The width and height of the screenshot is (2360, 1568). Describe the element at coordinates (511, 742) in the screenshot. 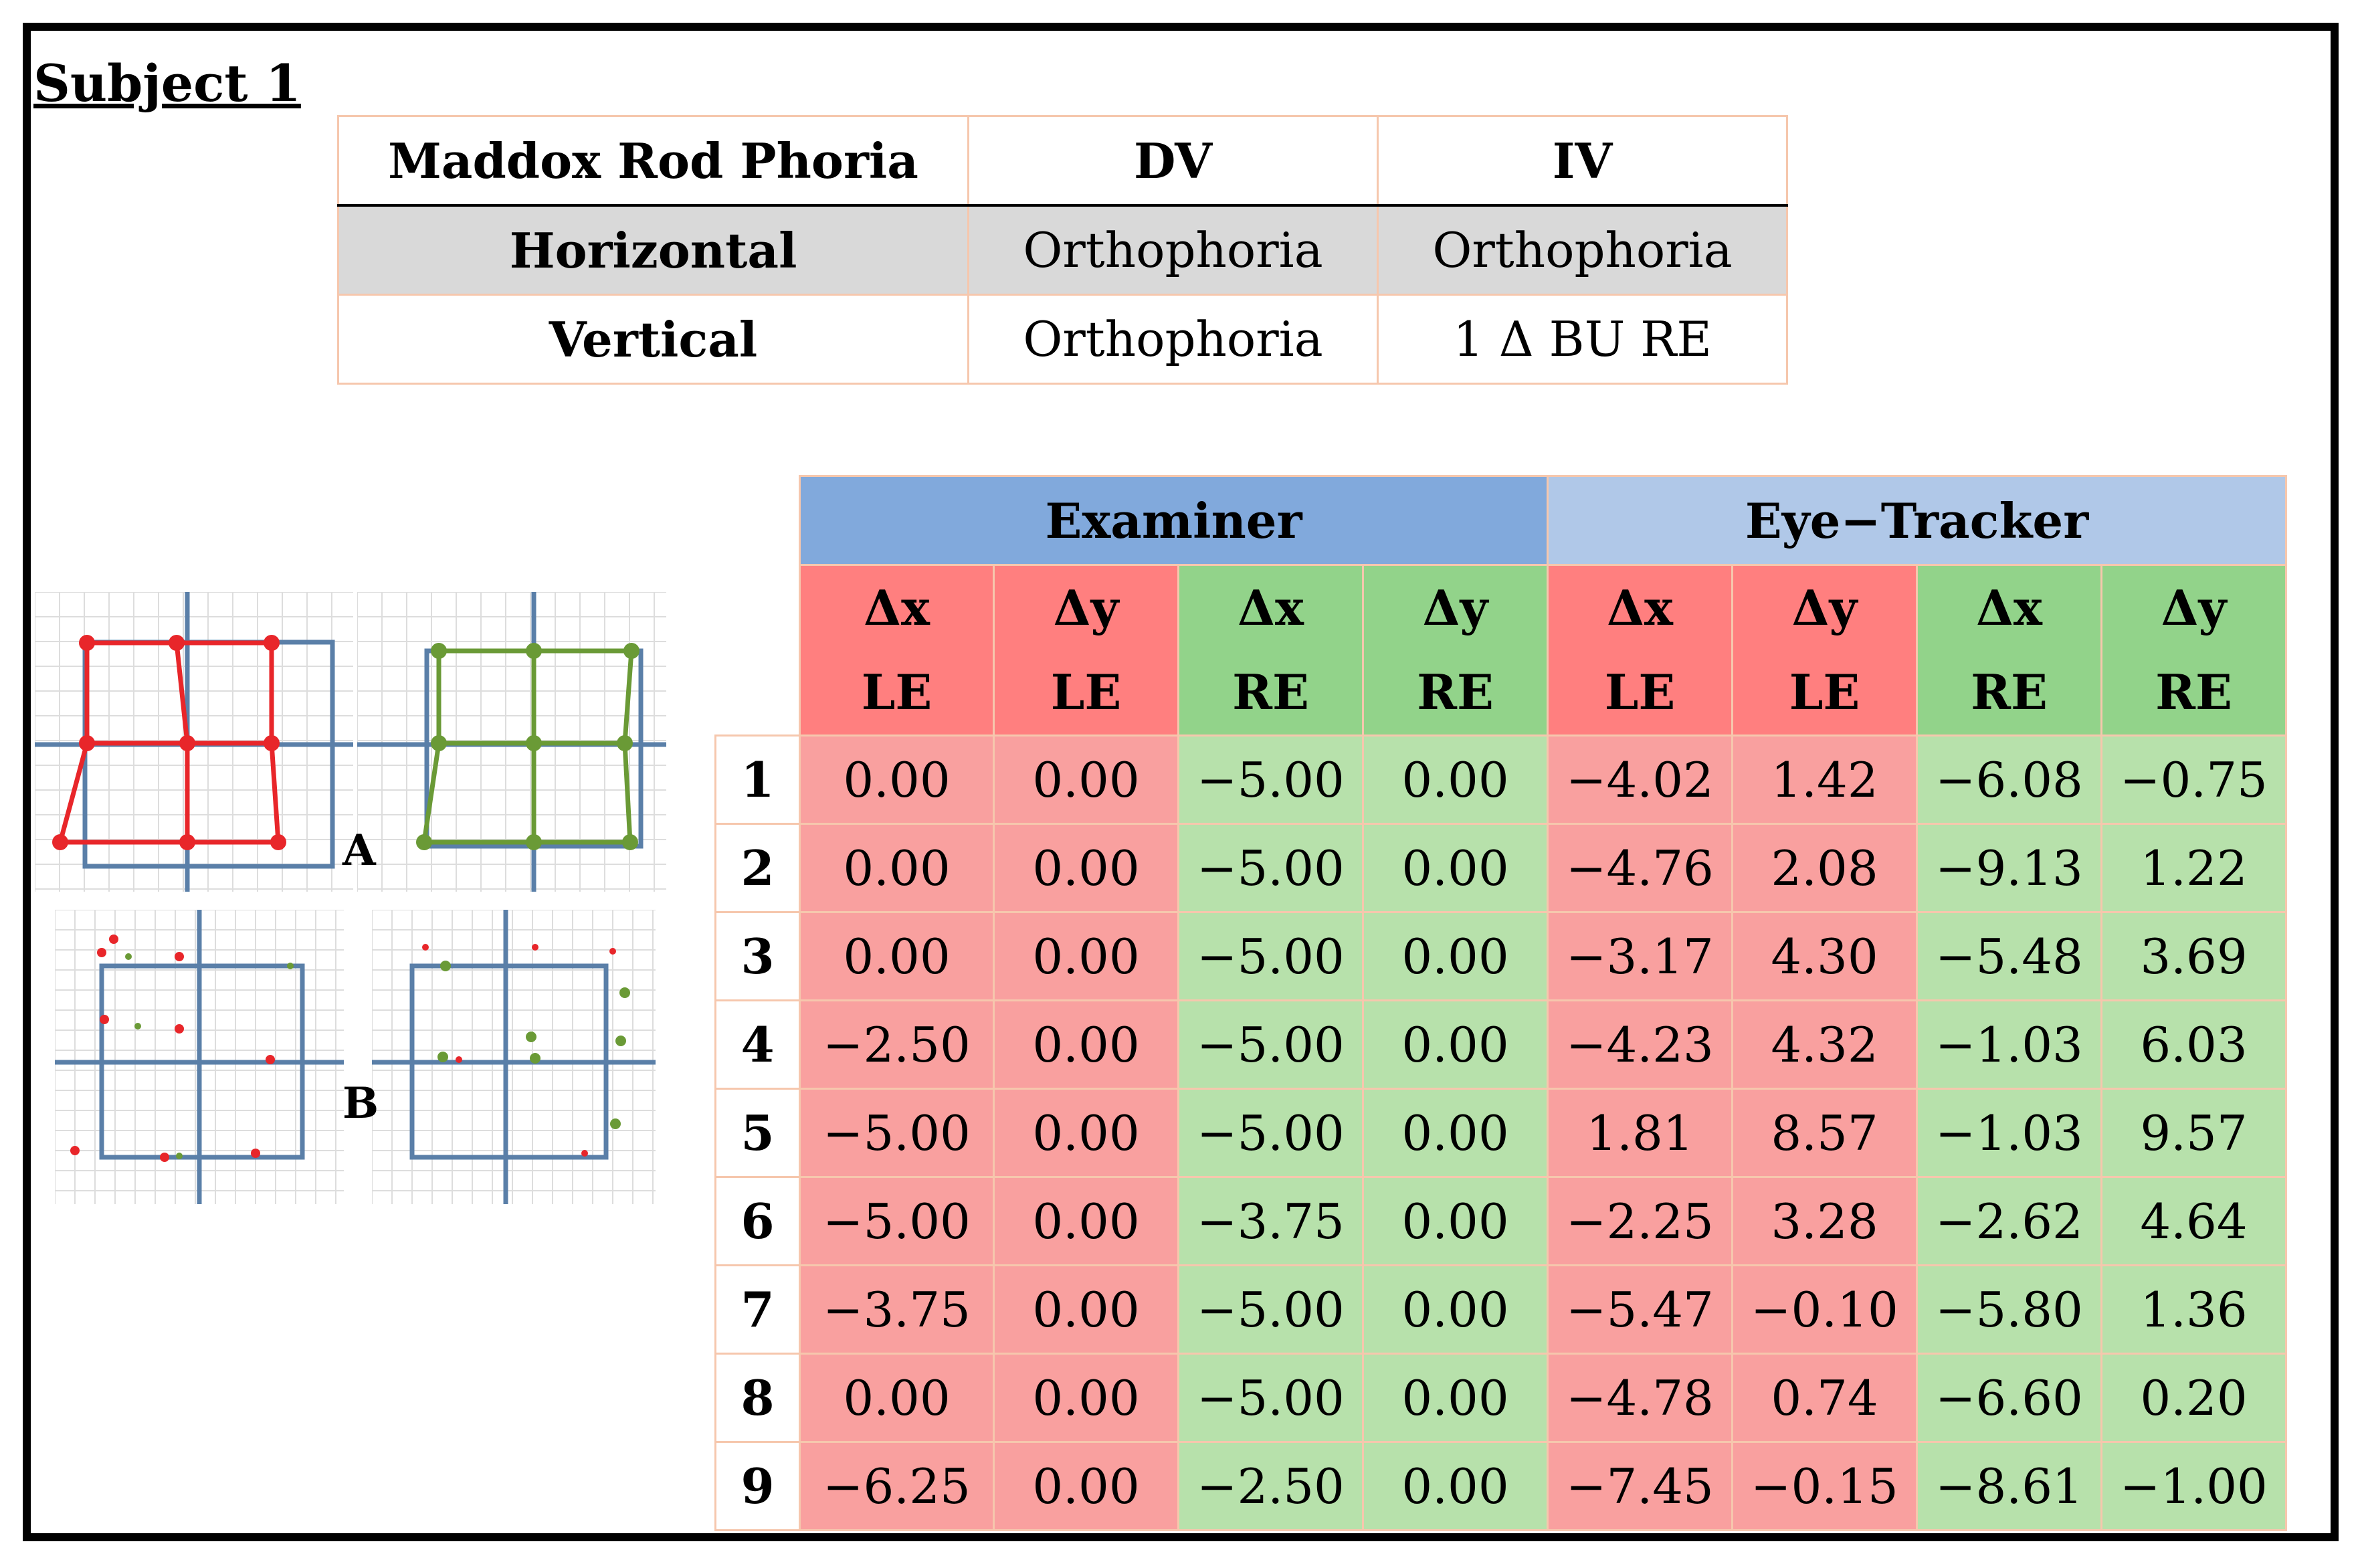

I see `right-eye-grid-plot` at that location.